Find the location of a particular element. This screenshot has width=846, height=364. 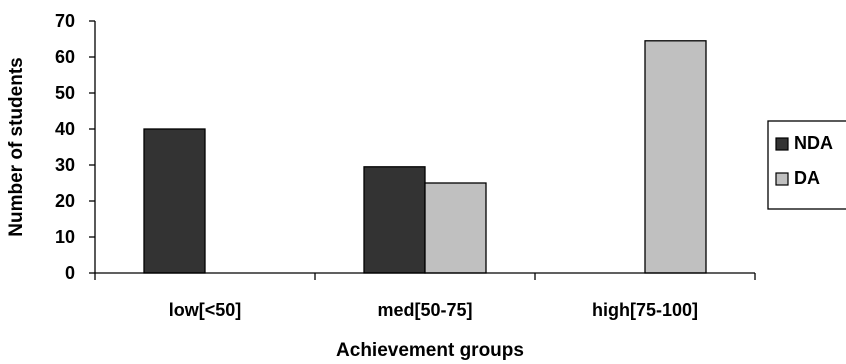

x-category-label: low[<50] is located at coordinates (205, 310).